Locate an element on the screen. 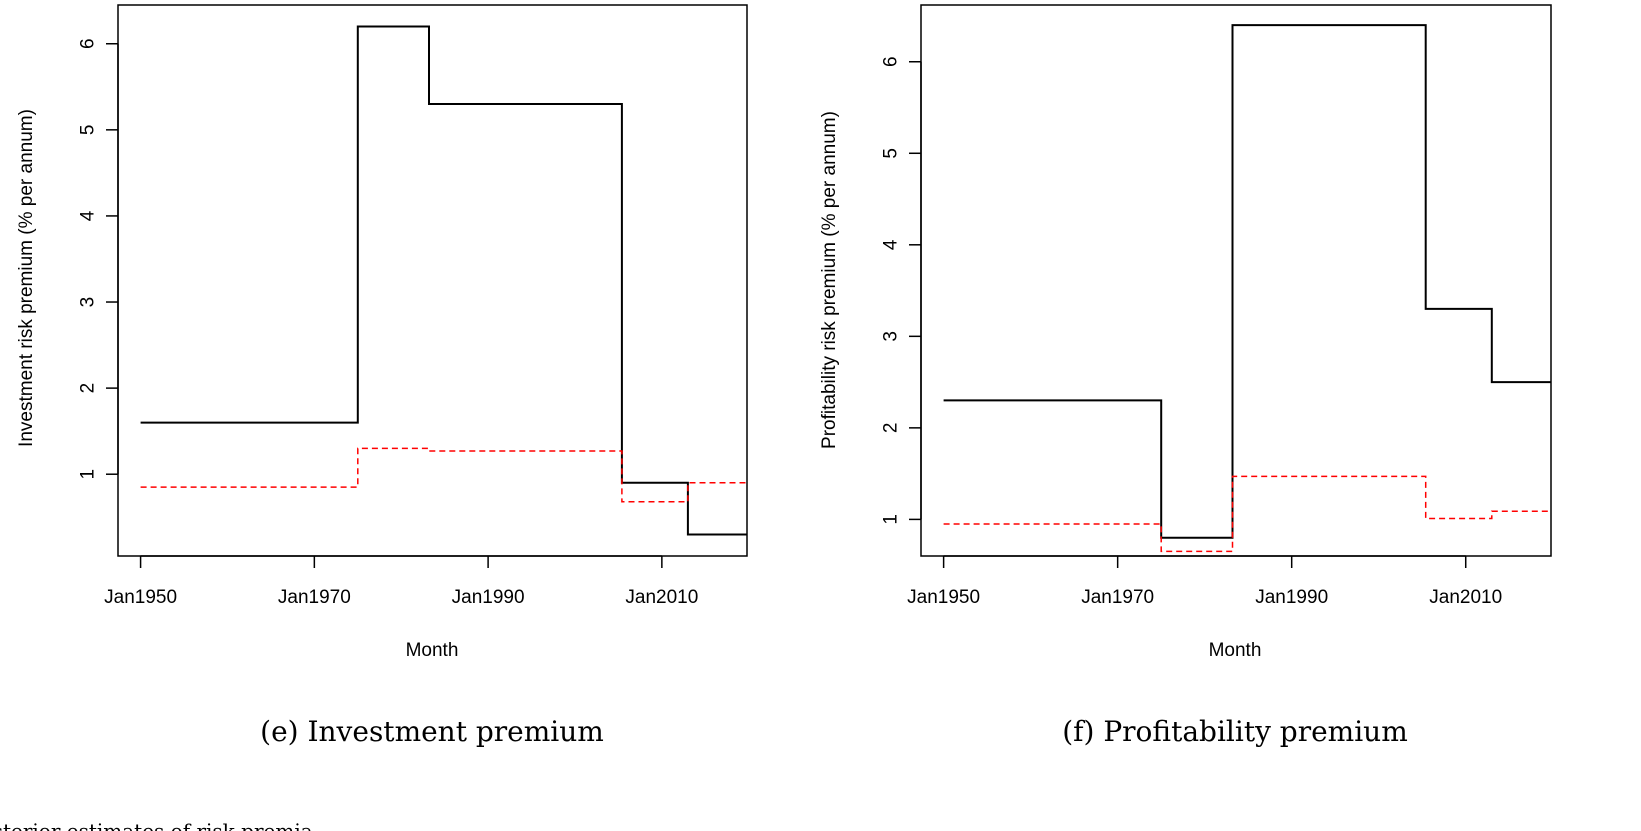 The height and width of the screenshot is (831, 1641). panel-caption: (e) Investment premium is located at coordinates (432, 731).